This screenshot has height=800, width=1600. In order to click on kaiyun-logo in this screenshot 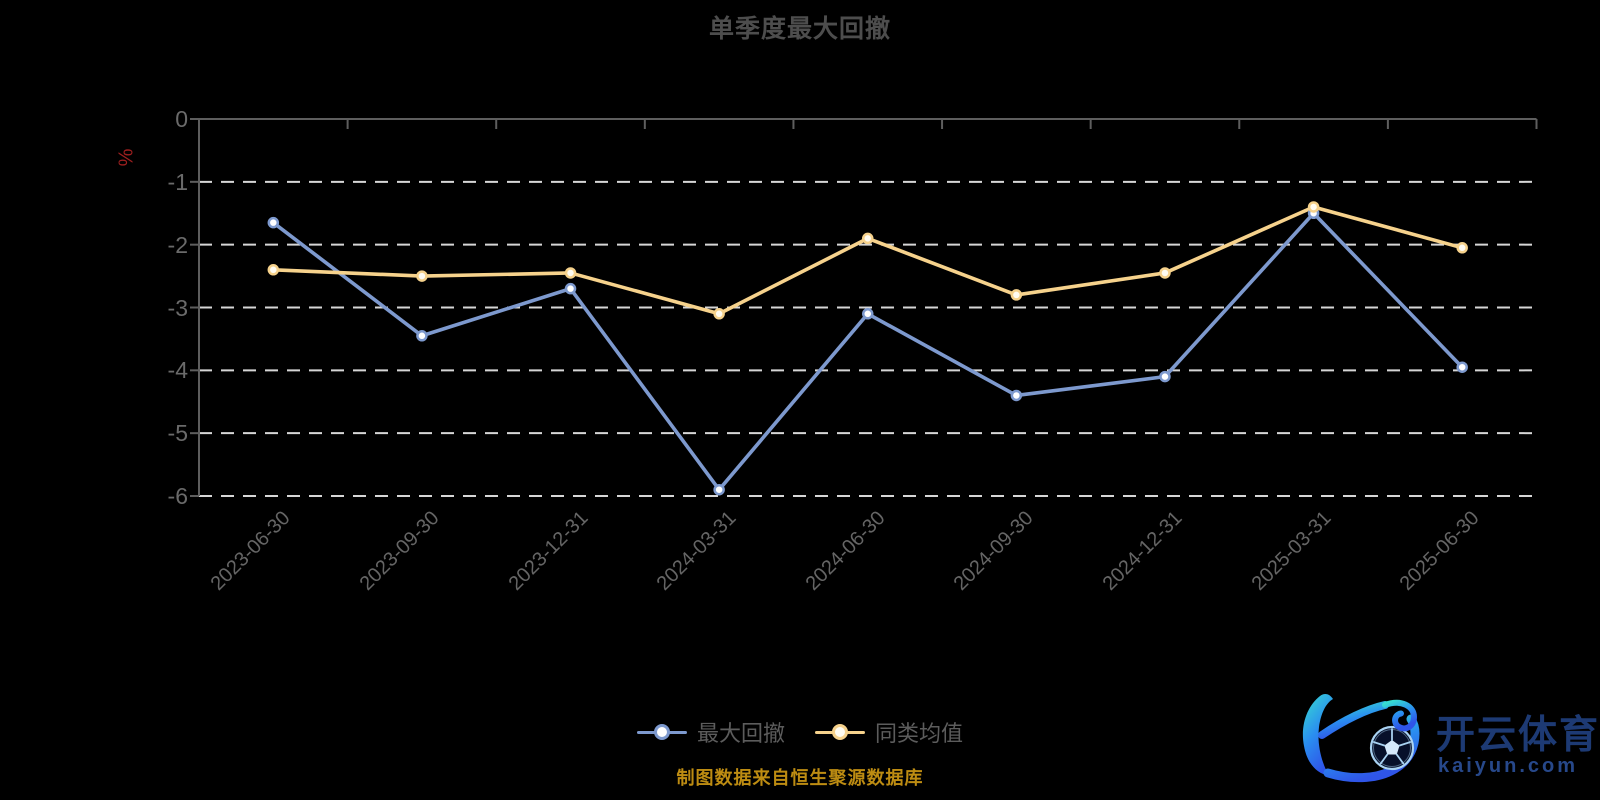, I will do `click(1361, 738)`.